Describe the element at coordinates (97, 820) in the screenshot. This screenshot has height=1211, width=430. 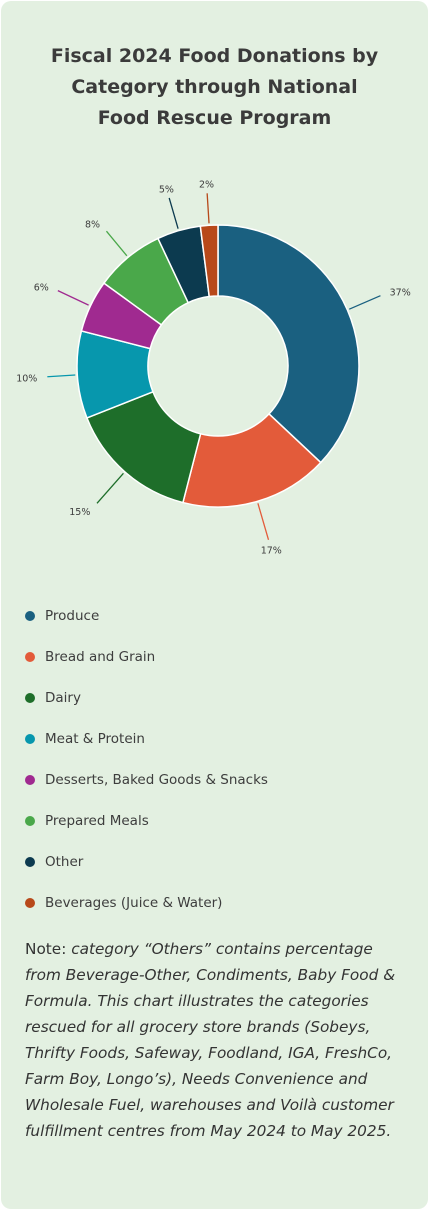
I see `legend-label: Prepared Meals` at that location.